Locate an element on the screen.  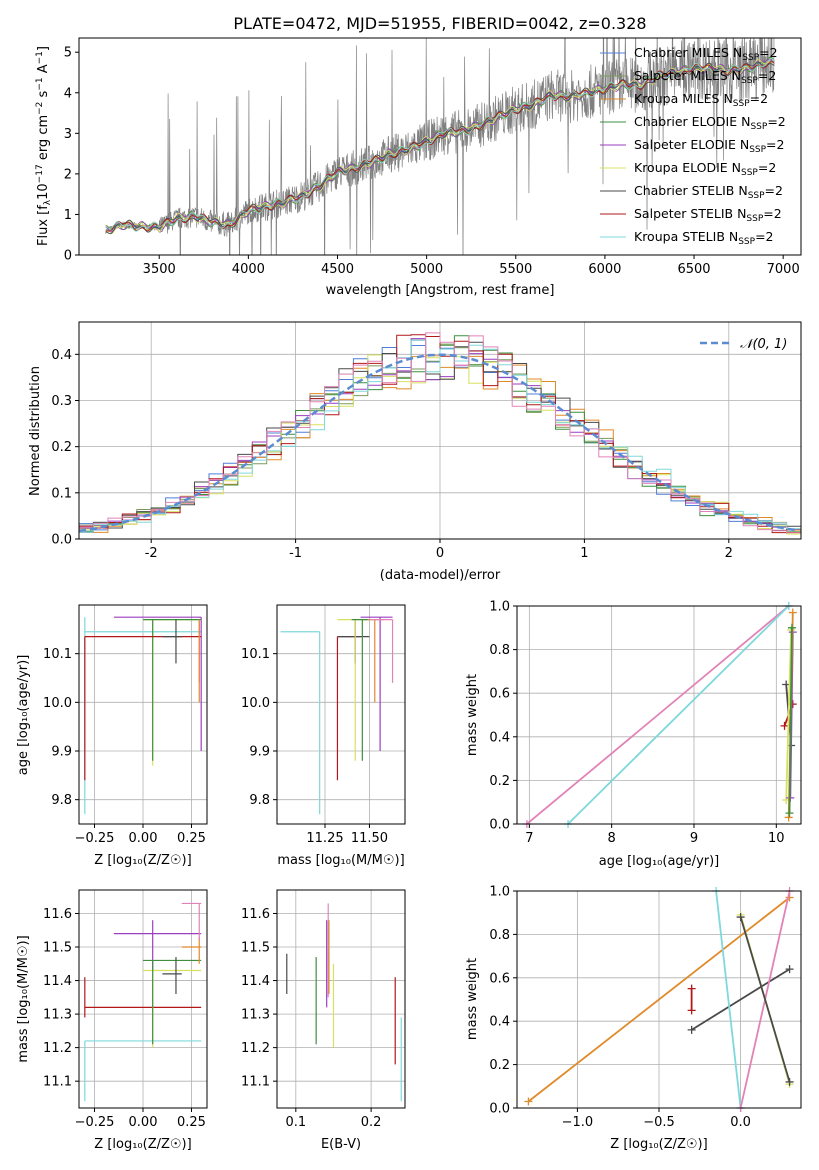
spectrum-xtick-label: 4000 is located at coordinates (248, 269).